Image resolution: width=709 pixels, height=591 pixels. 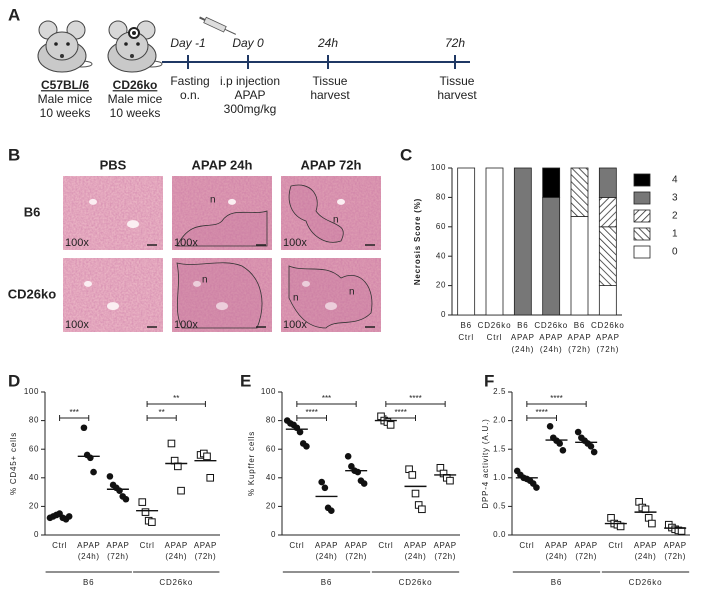 I want to click on panel-letter: D, so click(x=14, y=380).